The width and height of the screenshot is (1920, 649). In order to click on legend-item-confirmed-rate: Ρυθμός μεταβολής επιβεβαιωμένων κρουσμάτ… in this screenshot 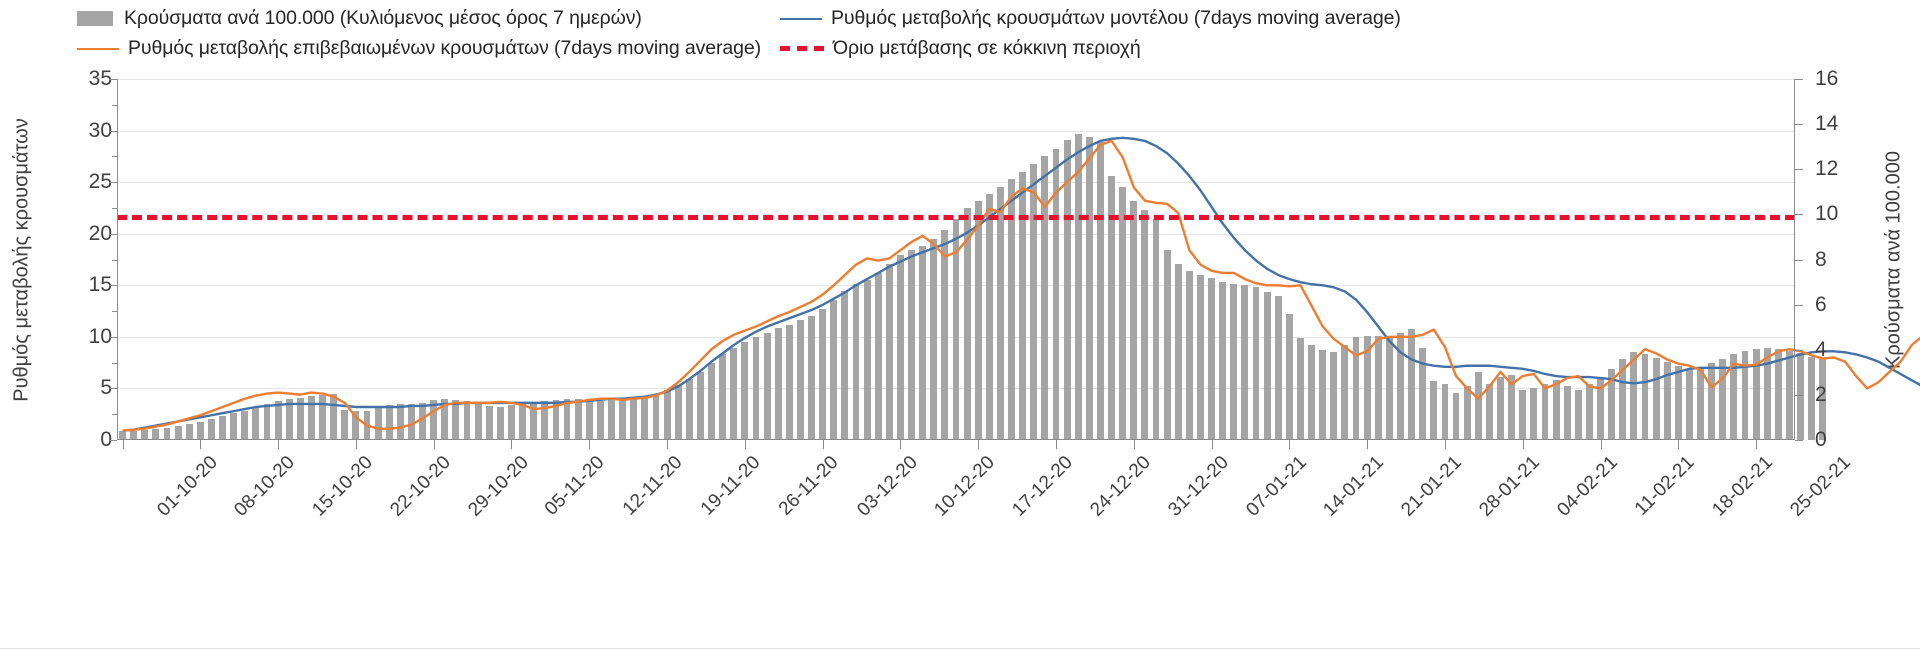, I will do `click(419, 48)`.